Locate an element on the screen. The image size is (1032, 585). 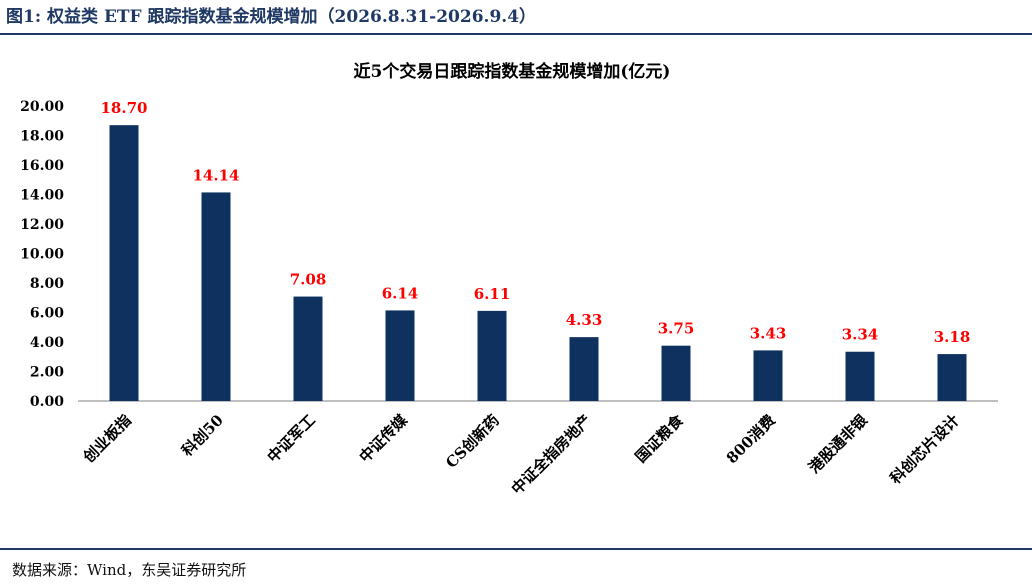
top-rule is located at coordinates (516, 34).